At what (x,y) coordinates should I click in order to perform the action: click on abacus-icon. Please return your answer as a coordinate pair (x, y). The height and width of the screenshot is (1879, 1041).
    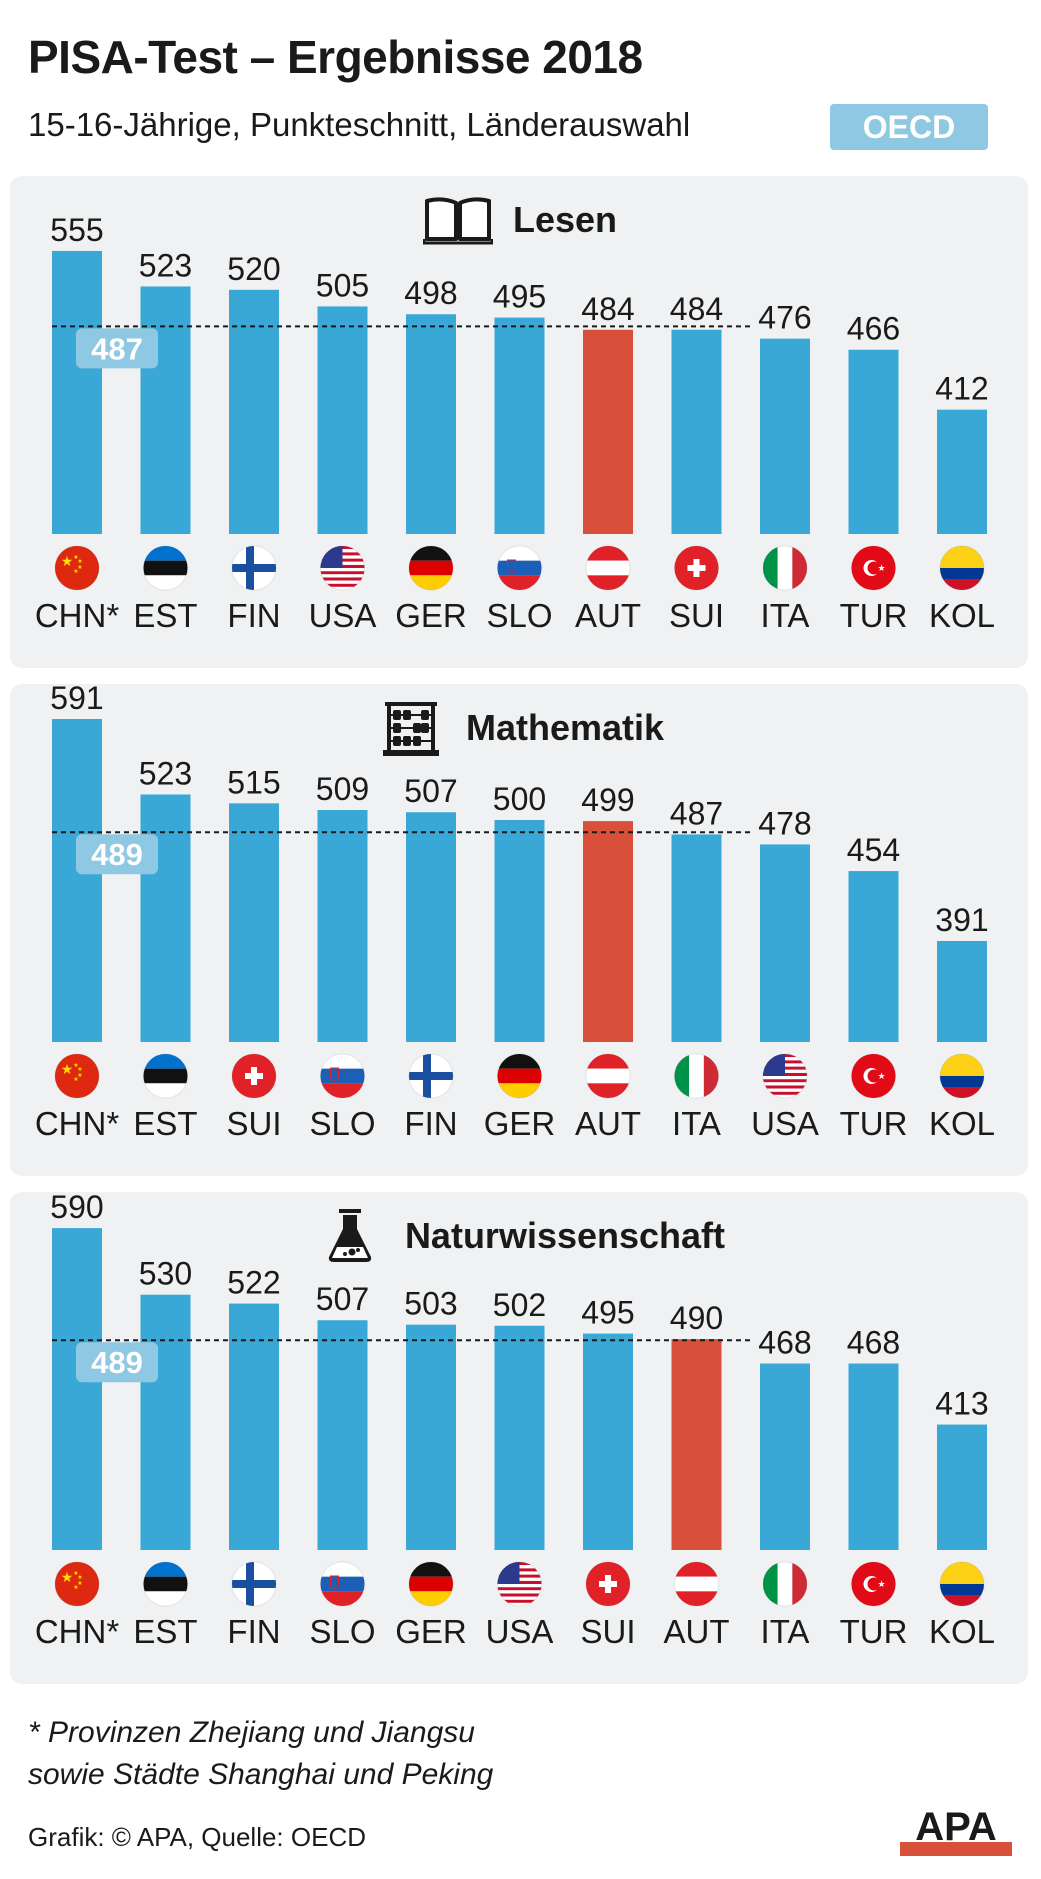
    Looking at the image, I should click on (411, 728).